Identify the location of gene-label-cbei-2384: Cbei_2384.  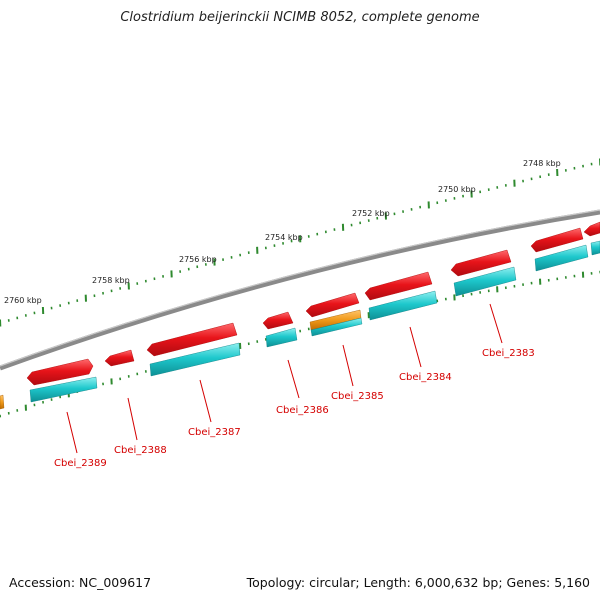
(425, 377).